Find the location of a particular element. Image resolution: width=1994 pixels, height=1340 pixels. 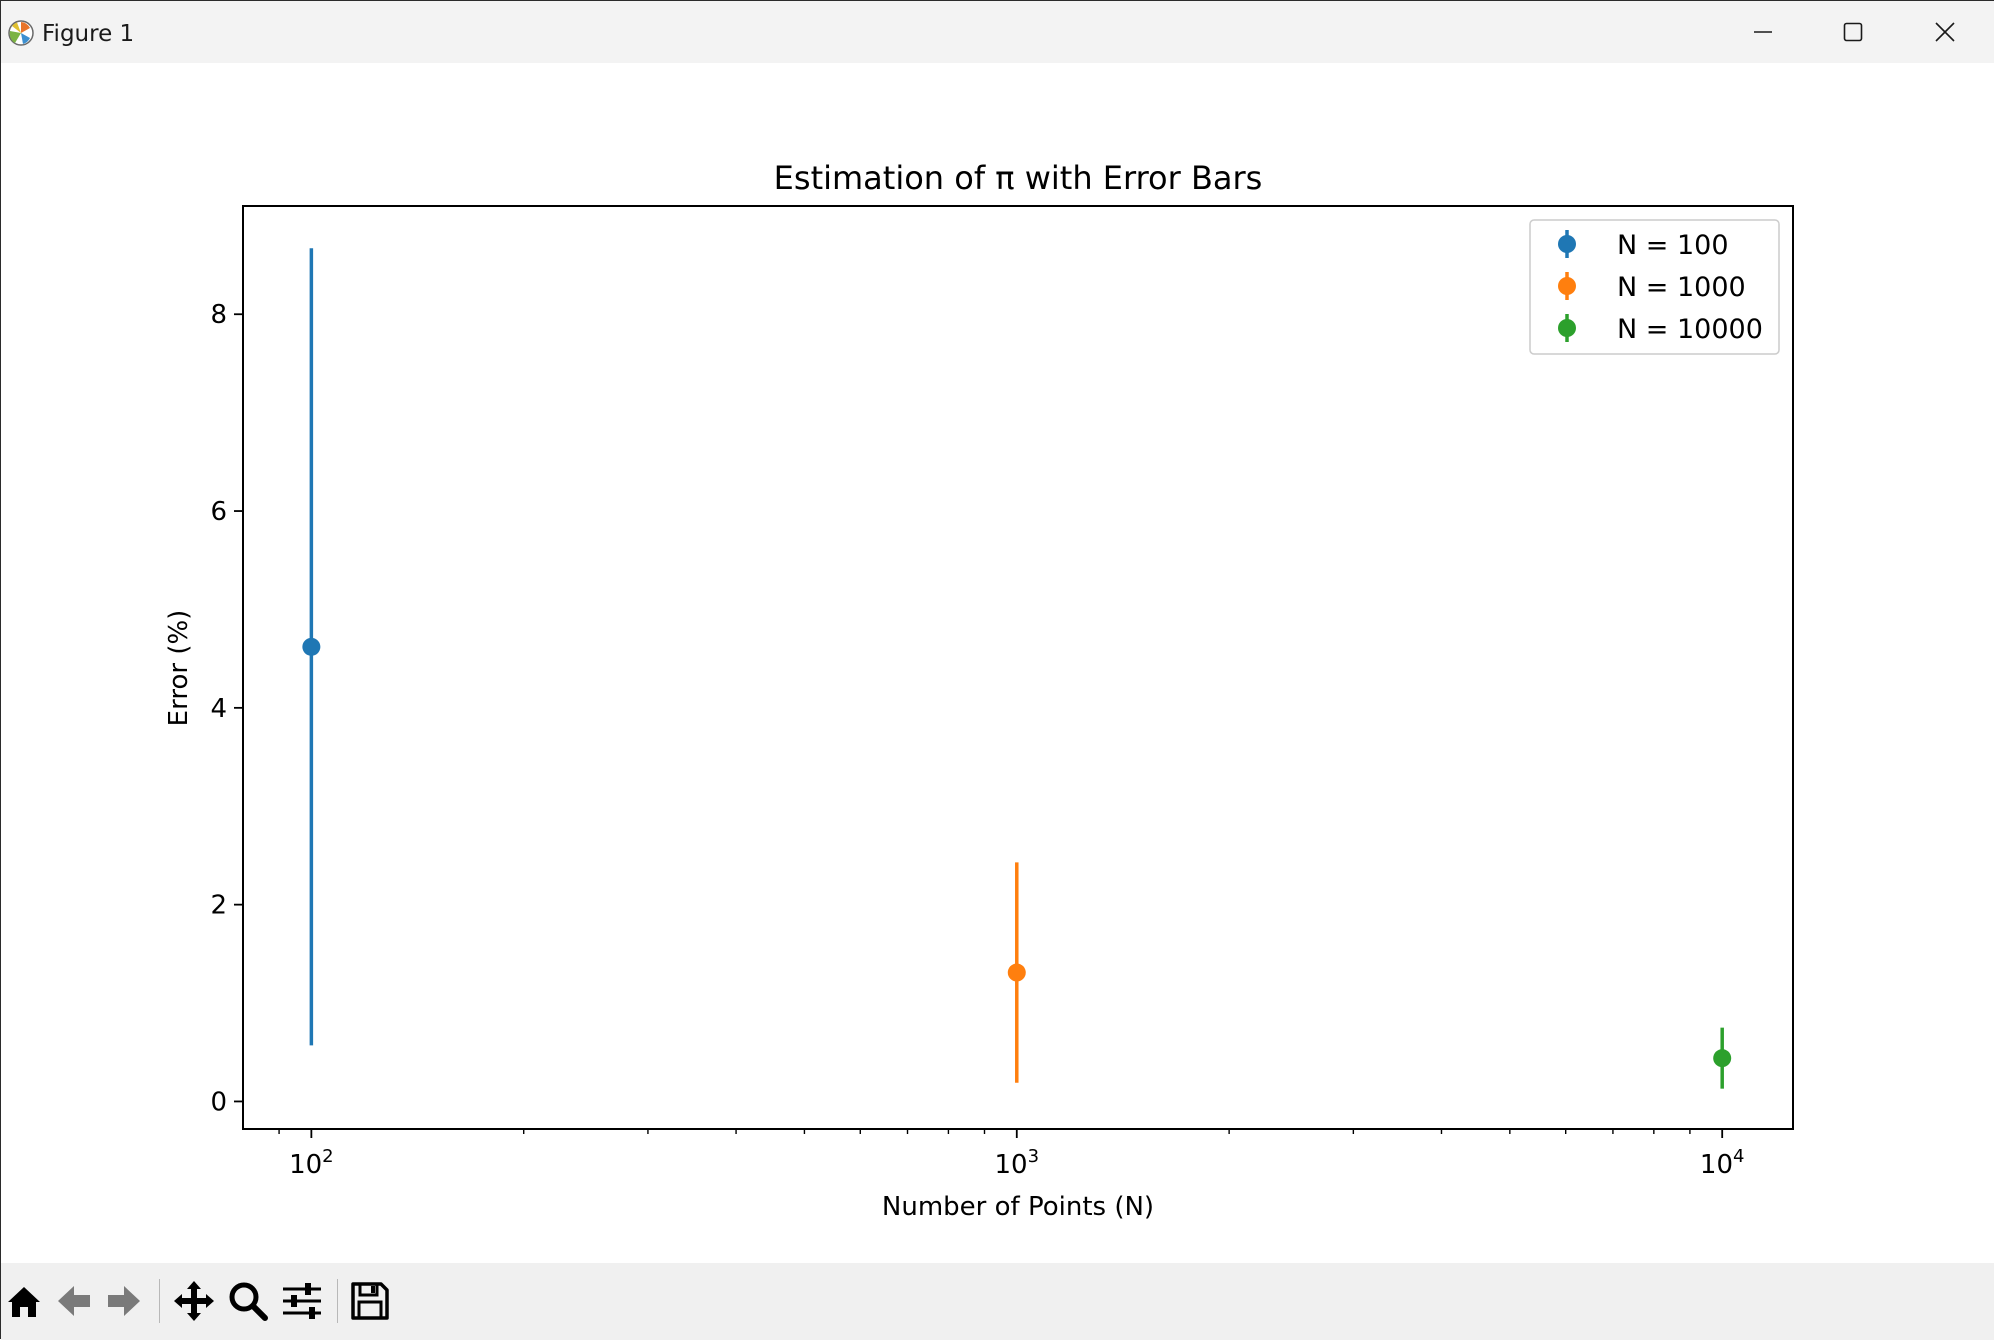

legend: N = 100 N = 1000 N = 10000 is located at coordinates (1654, 287).